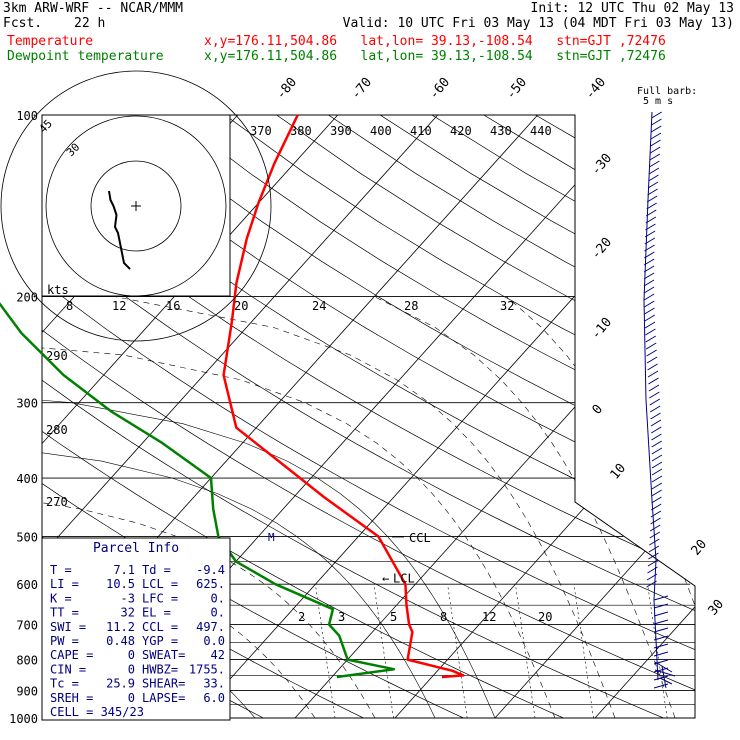  Describe the element at coordinates (119, 306) in the screenshot. I see `hodograph-scale-label: 12` at that location.